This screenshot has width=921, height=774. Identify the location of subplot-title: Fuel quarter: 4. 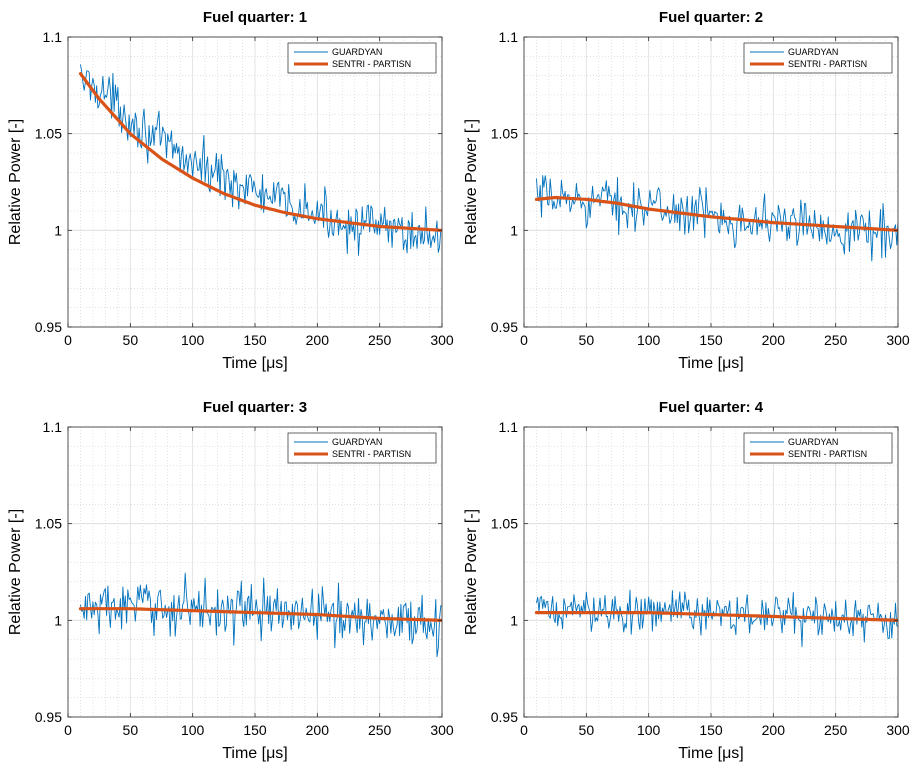
(711, 407).